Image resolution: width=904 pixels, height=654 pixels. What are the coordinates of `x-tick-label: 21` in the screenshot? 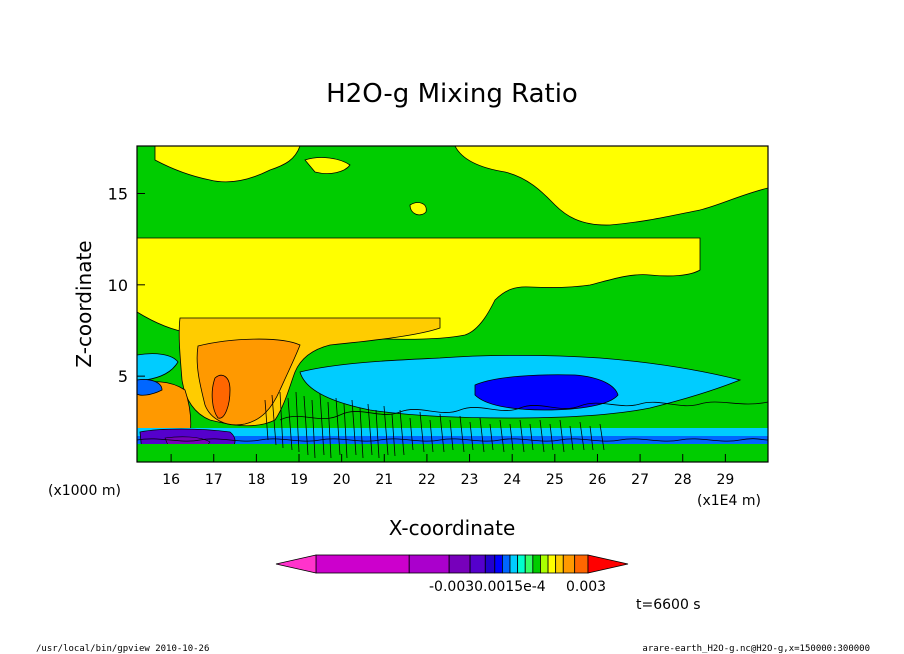 It's located at (384, 480).